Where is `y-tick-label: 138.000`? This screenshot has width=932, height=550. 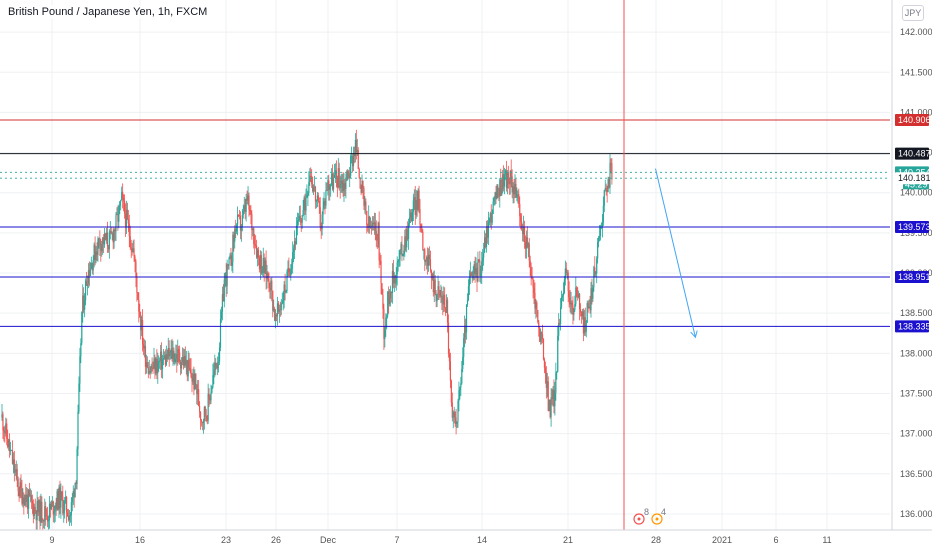 y-tick-label: 138.000 is located at coordinates (916, 353).